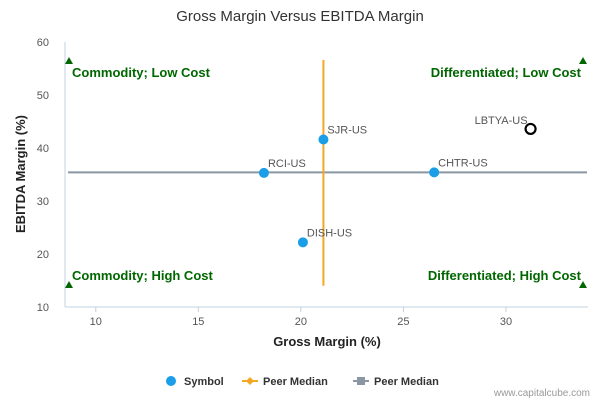 Image resolution: width=600 pixels, height=405 pixels. What do you see at coordinates (142, 275) in the screenshot?
I see `quadrant-label-bottom-left: Commodity; High Cost` at bounding box center [142, 275].